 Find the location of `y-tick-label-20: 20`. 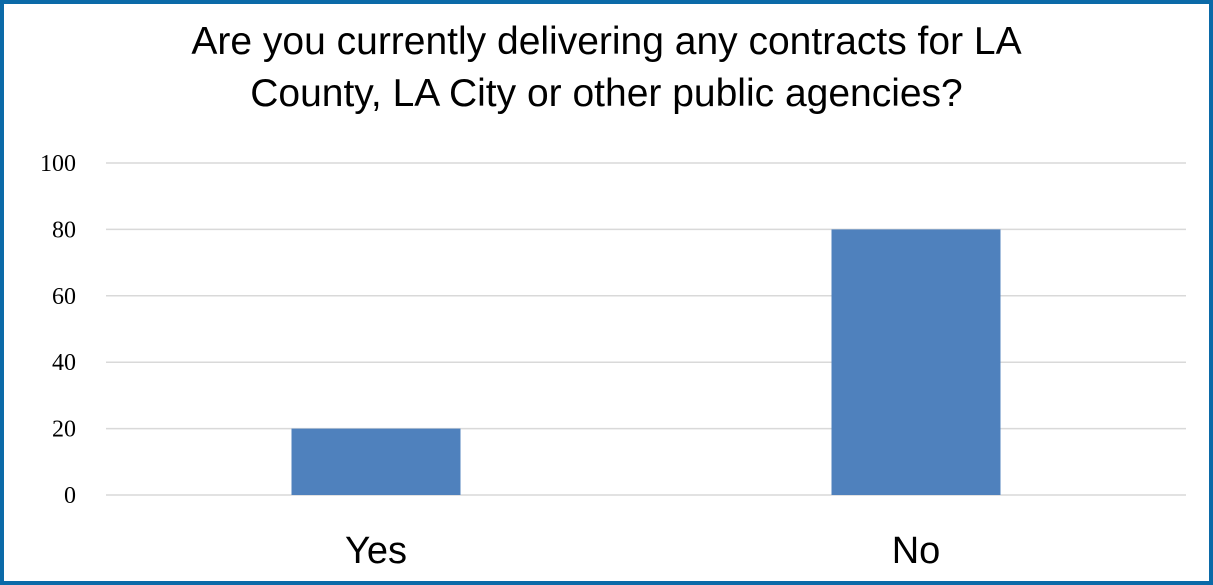

y-tick-label-20: 20 is located at coordinates (64, 430).